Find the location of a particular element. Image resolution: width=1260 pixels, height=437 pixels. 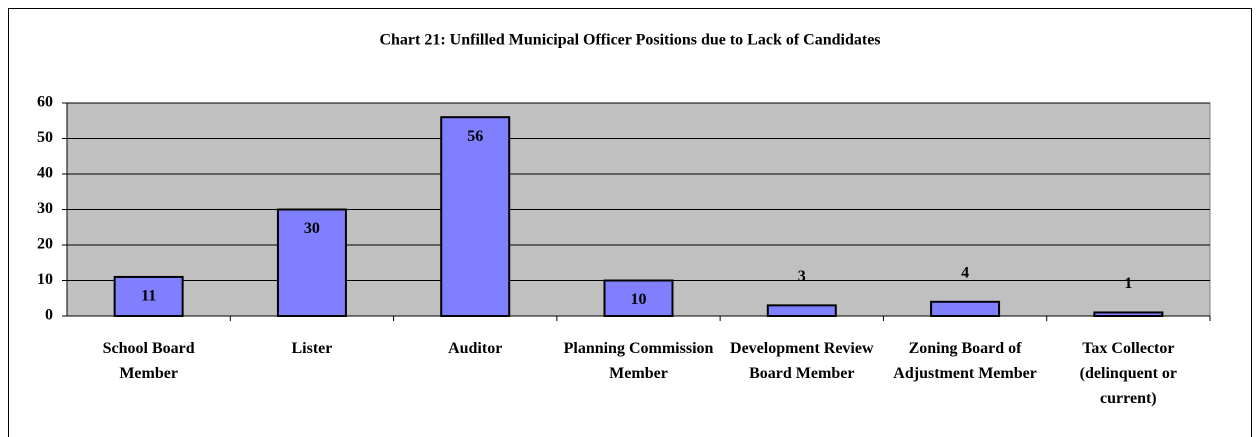

data-label: 10 is located at coordinates (639, 299).